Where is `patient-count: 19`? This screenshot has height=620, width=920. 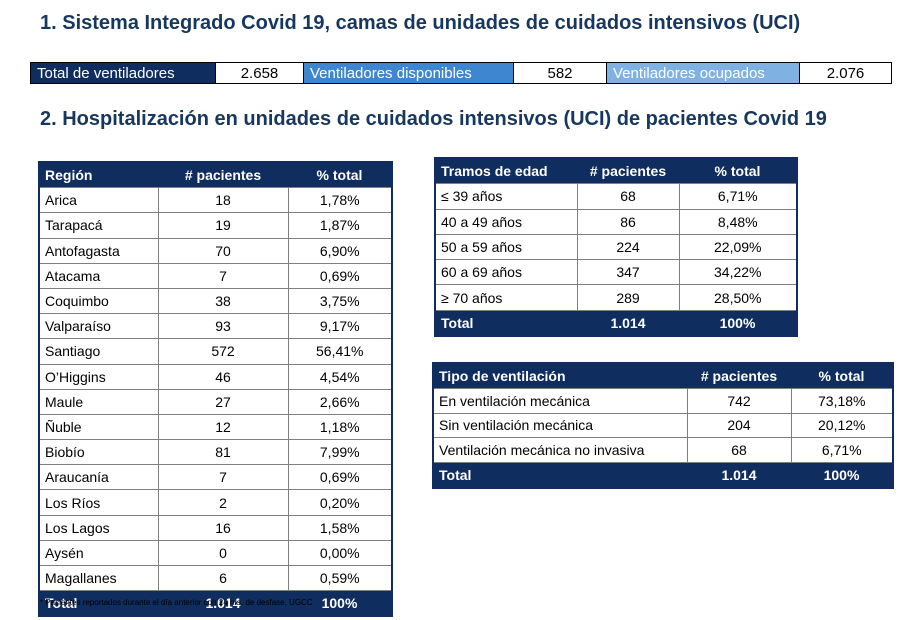
patient-count: 19 is located at coordinates (223, 225).